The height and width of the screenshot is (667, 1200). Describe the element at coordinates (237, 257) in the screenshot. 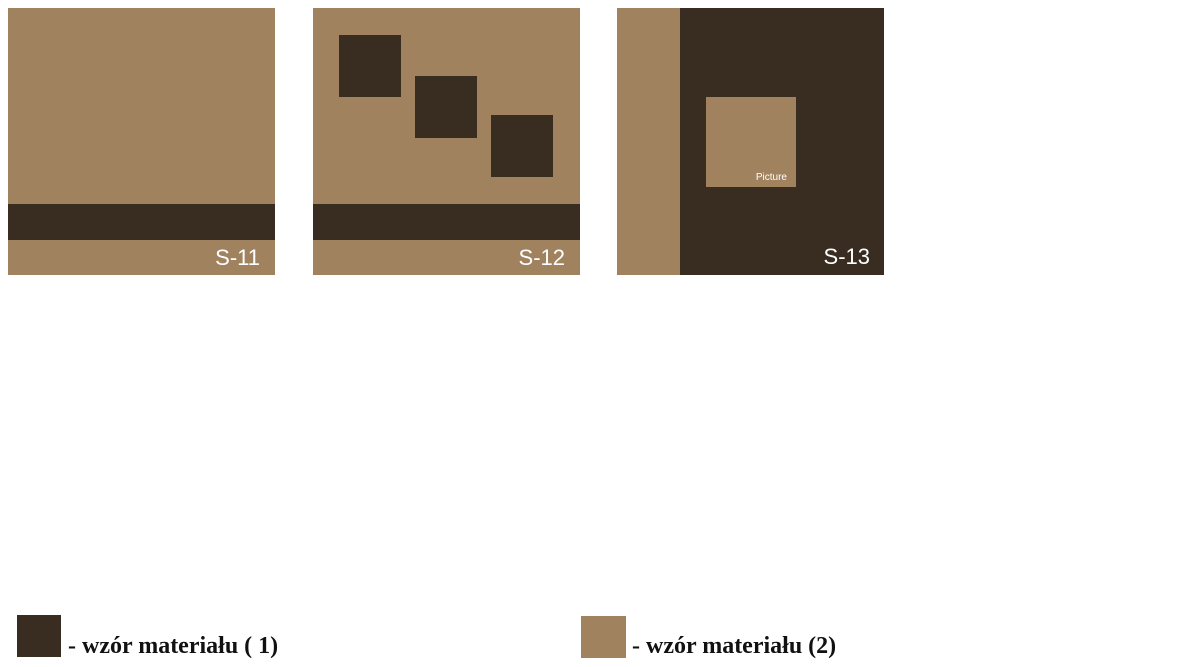

I see `panel-label: S-11` at that location.